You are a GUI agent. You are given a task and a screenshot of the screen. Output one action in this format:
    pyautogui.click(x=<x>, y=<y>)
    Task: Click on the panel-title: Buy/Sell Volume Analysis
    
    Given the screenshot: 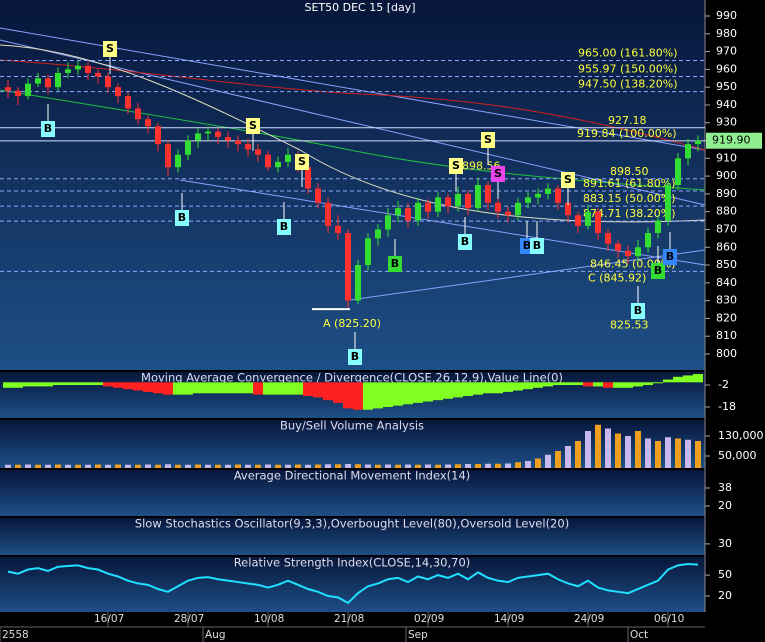 What is the action you would take?
    pyautogui.click(x=352, y=426)
    